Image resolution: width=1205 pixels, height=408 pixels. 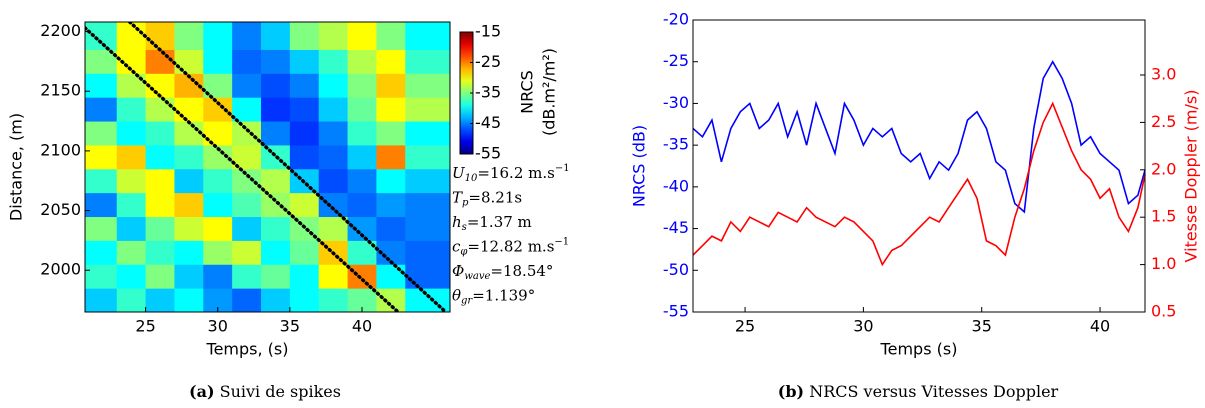 What do you see at coordinates (465, 202) in the screenshot?
I see `annotation-sub: p` at bounding box center [465, 202].